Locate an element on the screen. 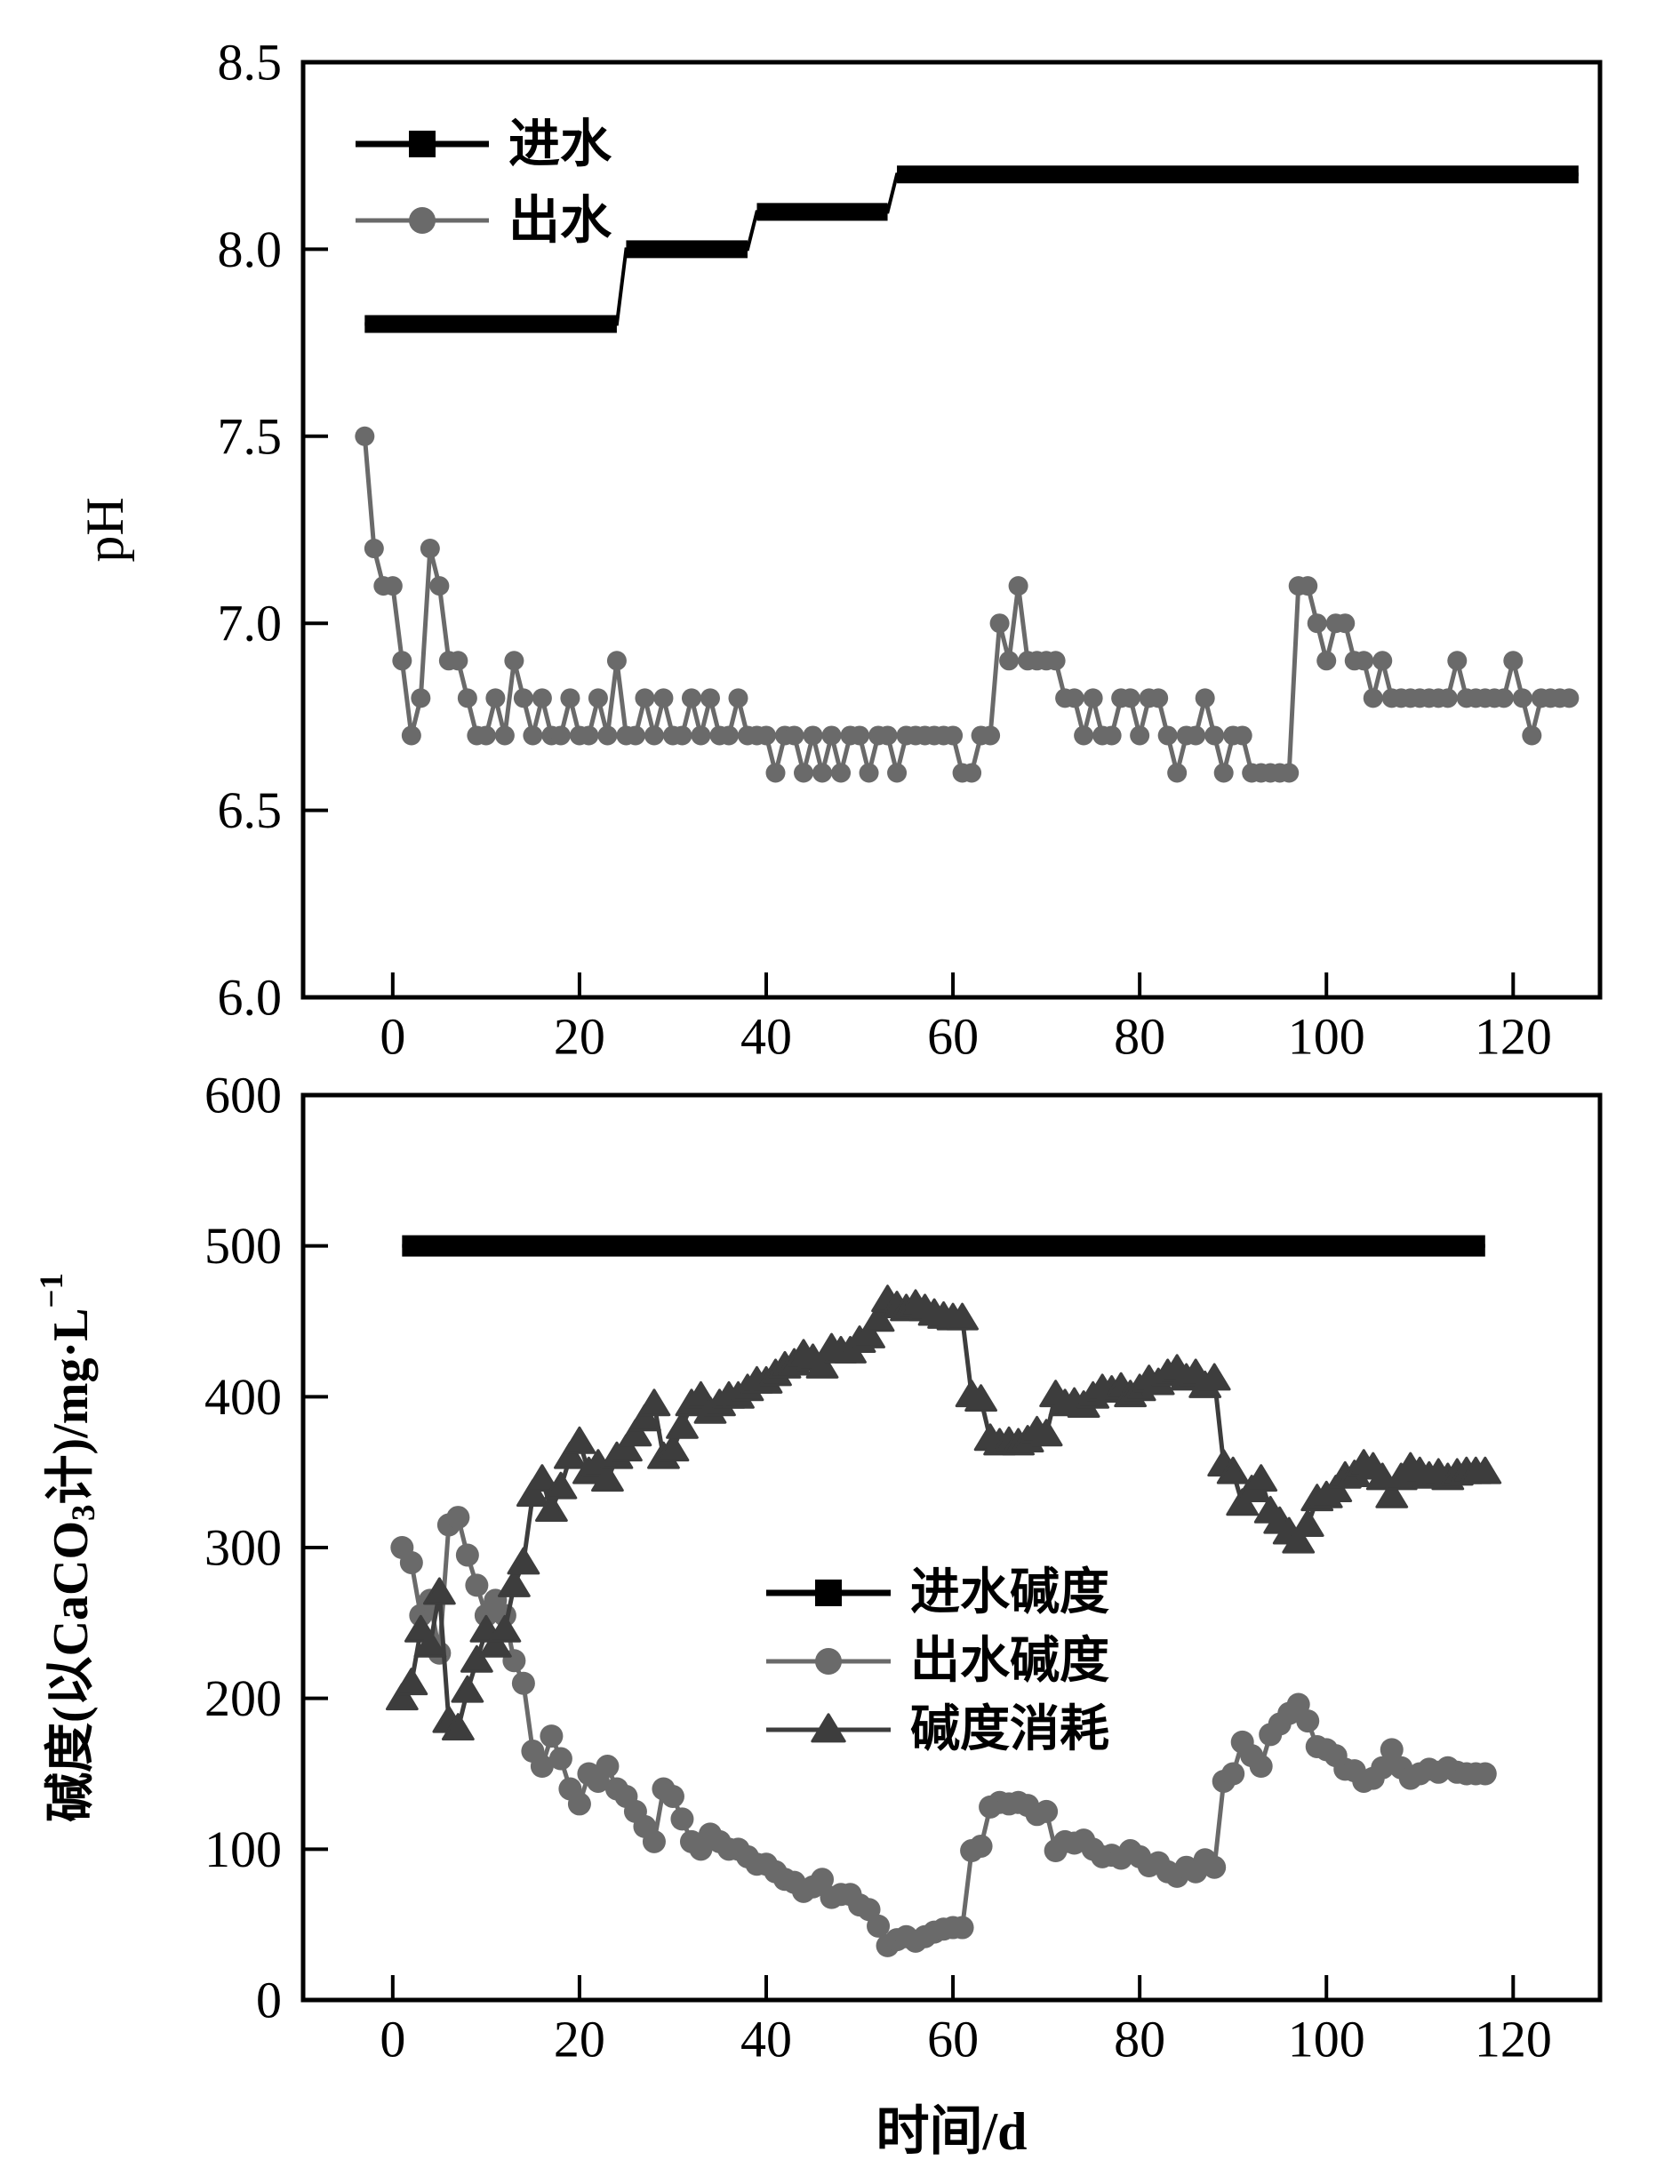 The image size is (1680, 2184). legend-item-influent: 进水 is located at coordinates (484, 144).